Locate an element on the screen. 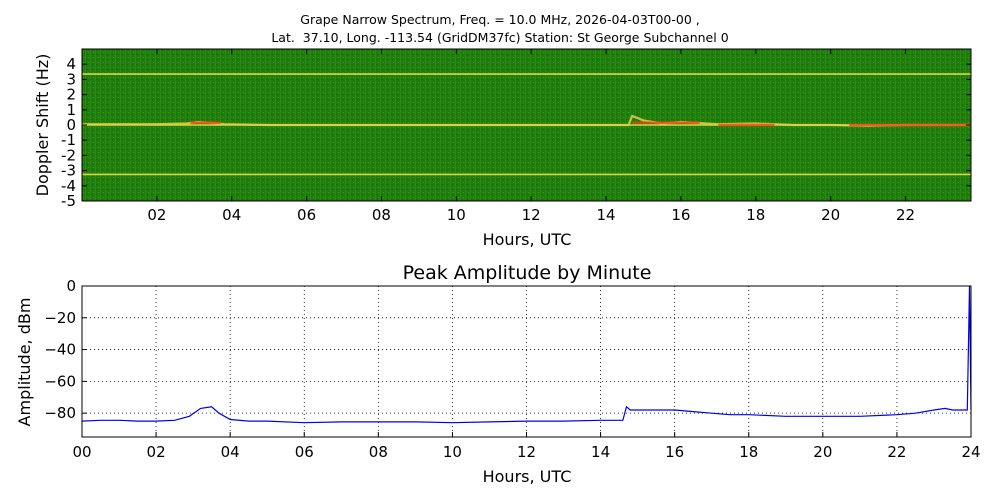  spectrogram-x-tick-label-1: 04 is located at coordinates (231, 215).